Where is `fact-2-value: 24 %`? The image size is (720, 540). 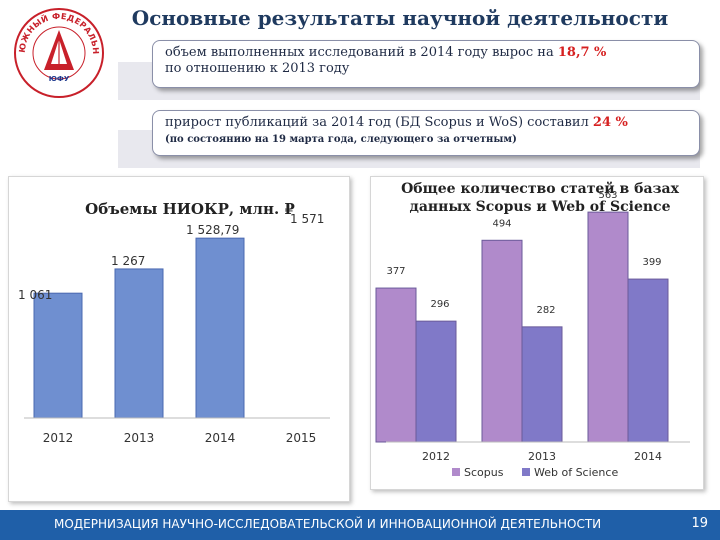 fact-2-value: 24 % is located at coordinates (610, 122).